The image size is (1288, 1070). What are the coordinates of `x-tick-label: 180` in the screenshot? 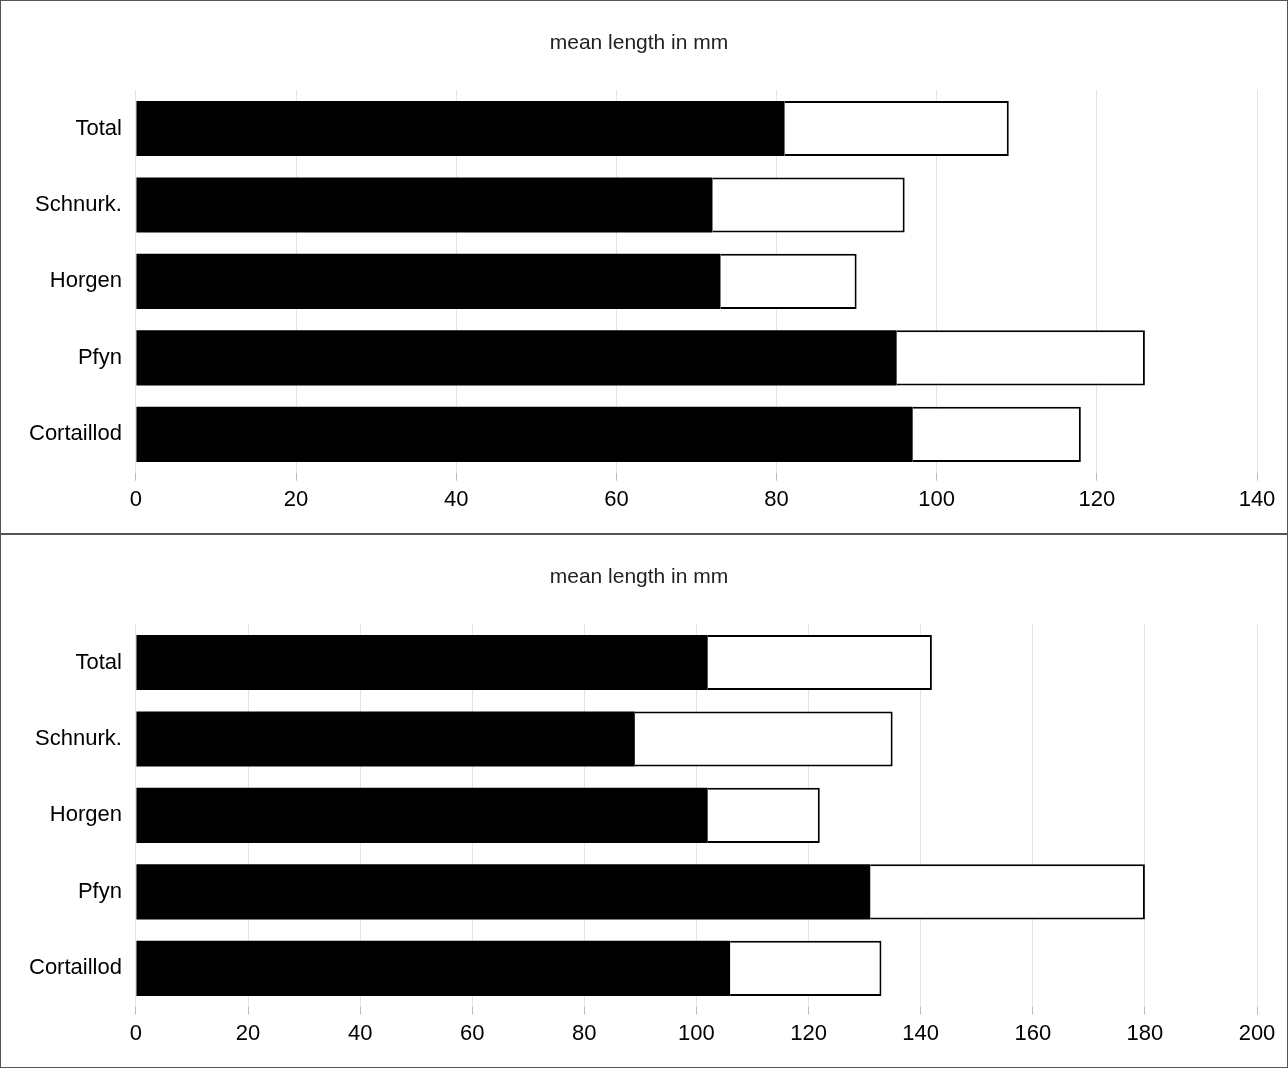 It's located at (1145, 1032).